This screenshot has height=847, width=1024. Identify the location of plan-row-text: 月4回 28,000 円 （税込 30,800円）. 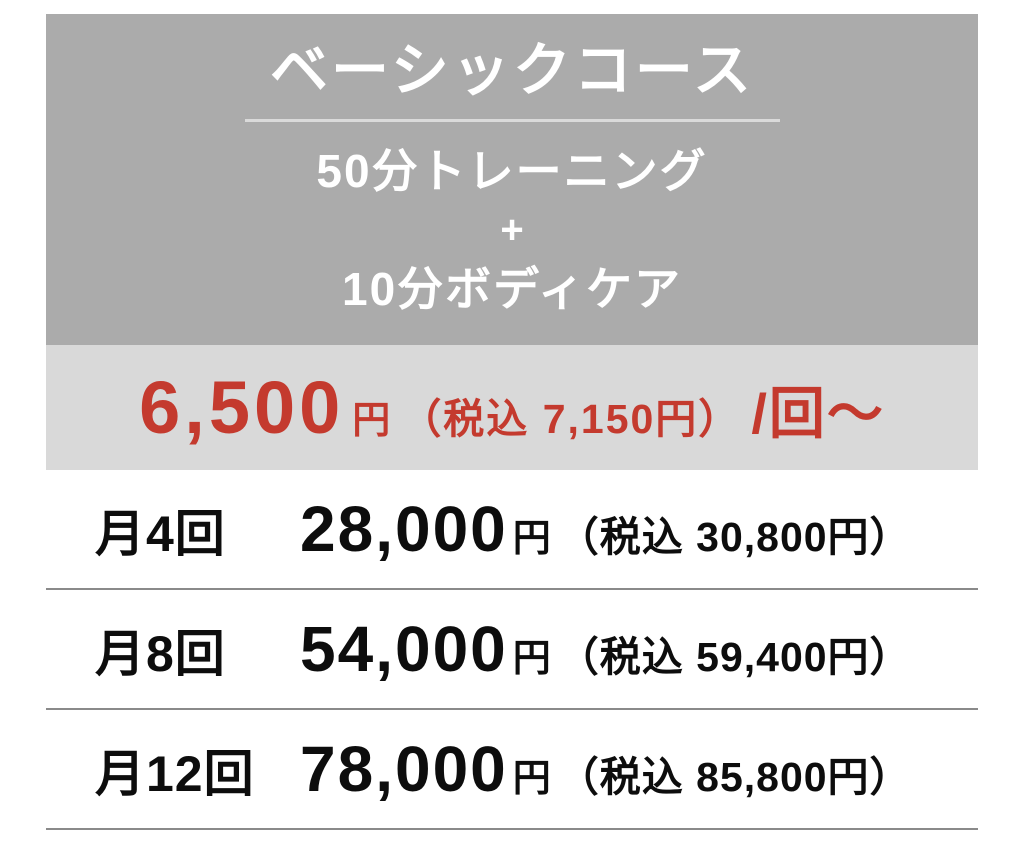
(503, 529).